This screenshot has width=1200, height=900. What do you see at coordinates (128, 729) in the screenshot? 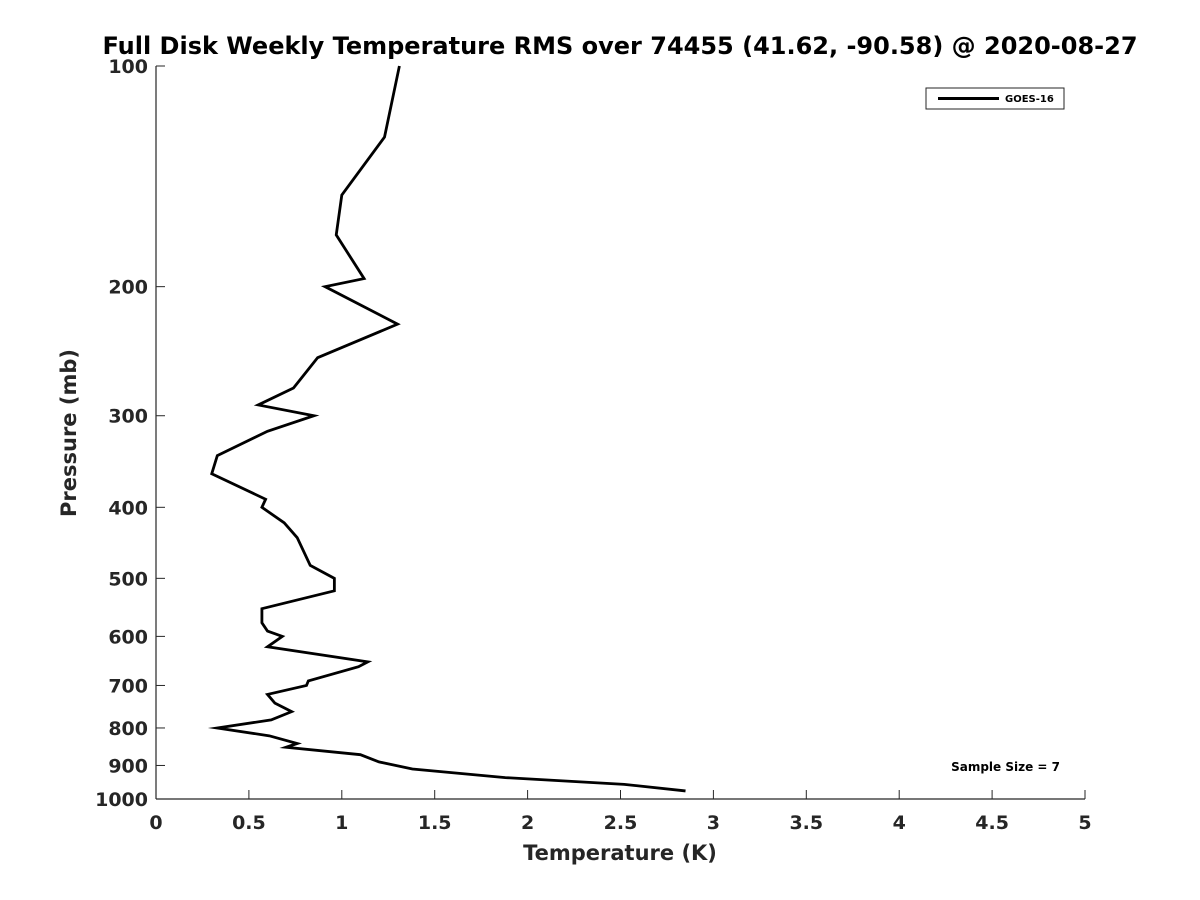
I see `y-tick-label: 800` at bounding box center [128, 729].